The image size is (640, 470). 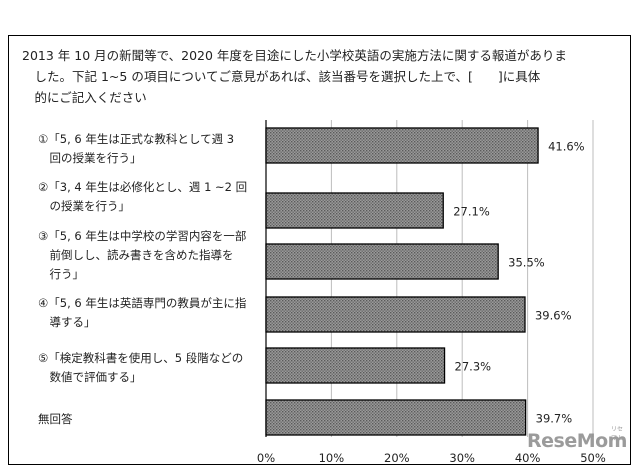 I want to click on value-label: 27.1%, so click(x=471, y=212).